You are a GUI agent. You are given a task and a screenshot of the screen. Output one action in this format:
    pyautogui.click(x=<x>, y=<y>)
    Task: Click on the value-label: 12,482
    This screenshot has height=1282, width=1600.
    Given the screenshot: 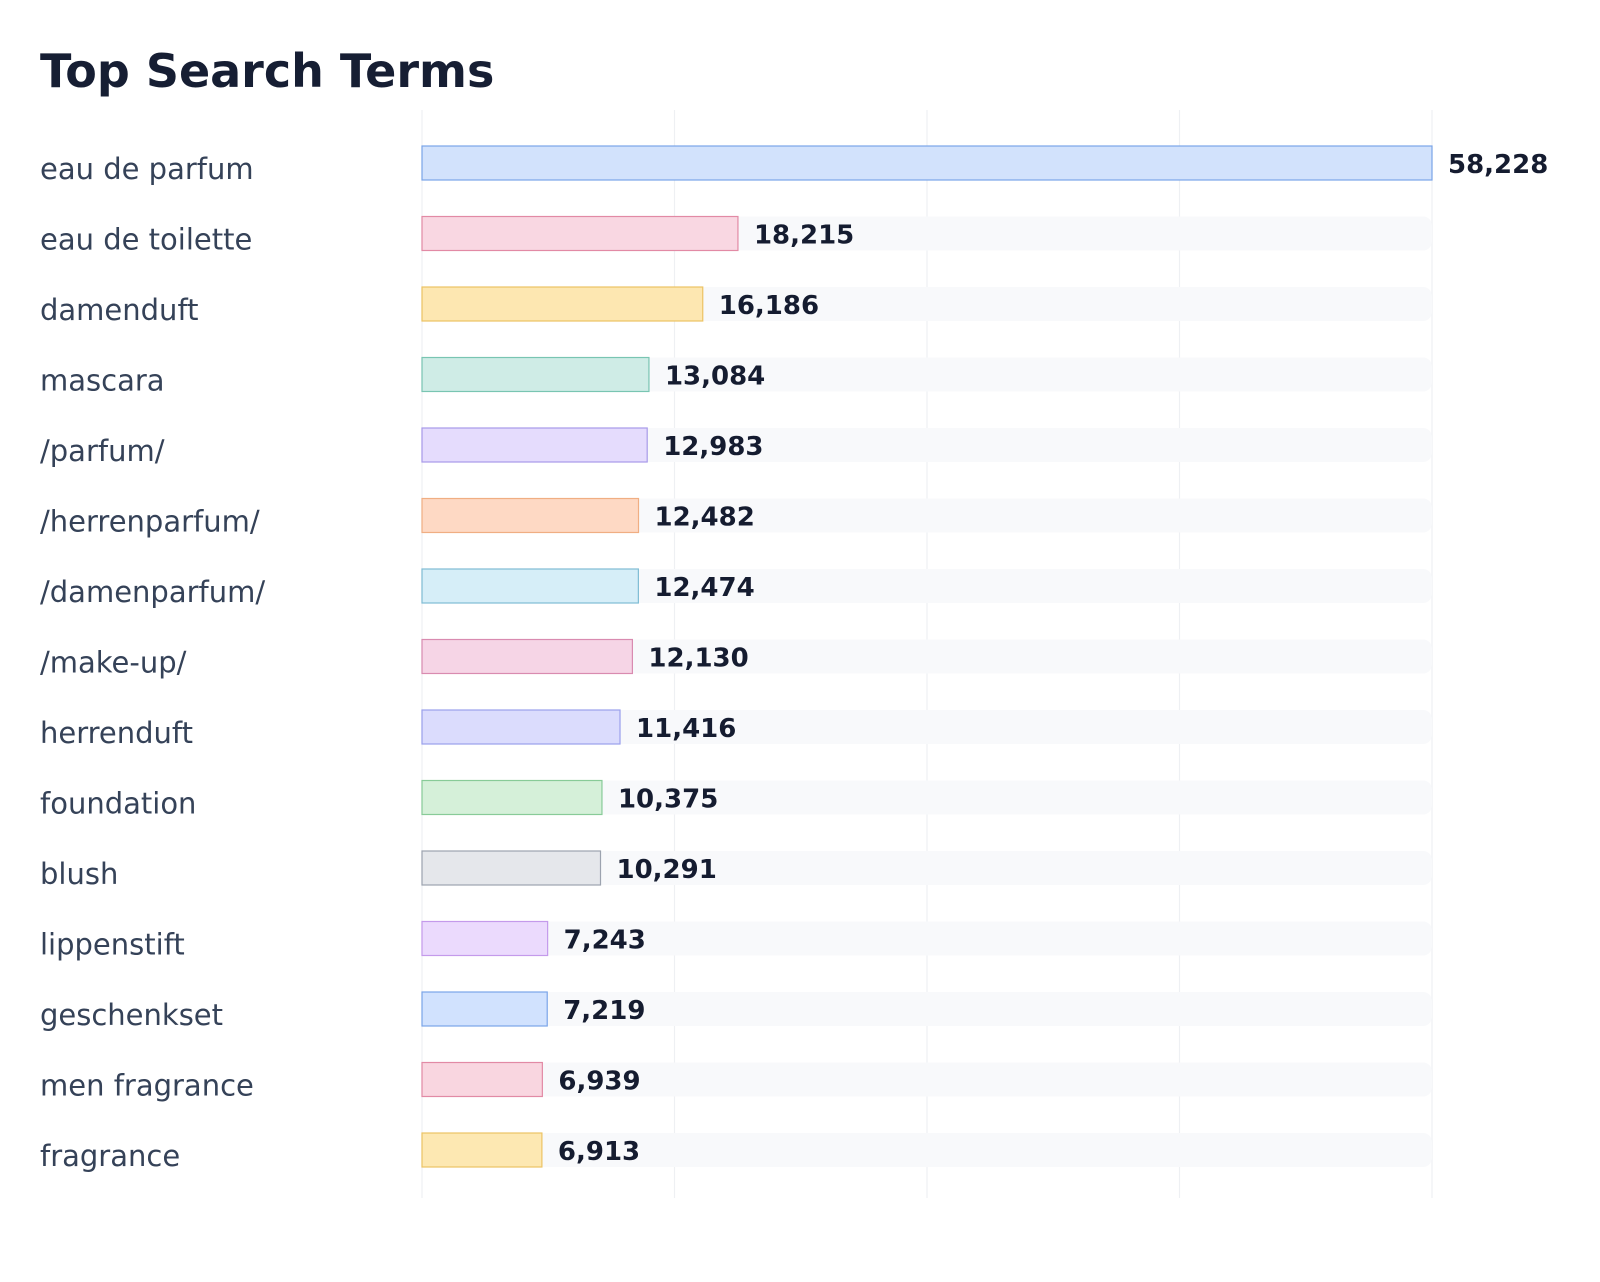 What is the action you would take?
    pyautogui.click(x=705, y=518)
    